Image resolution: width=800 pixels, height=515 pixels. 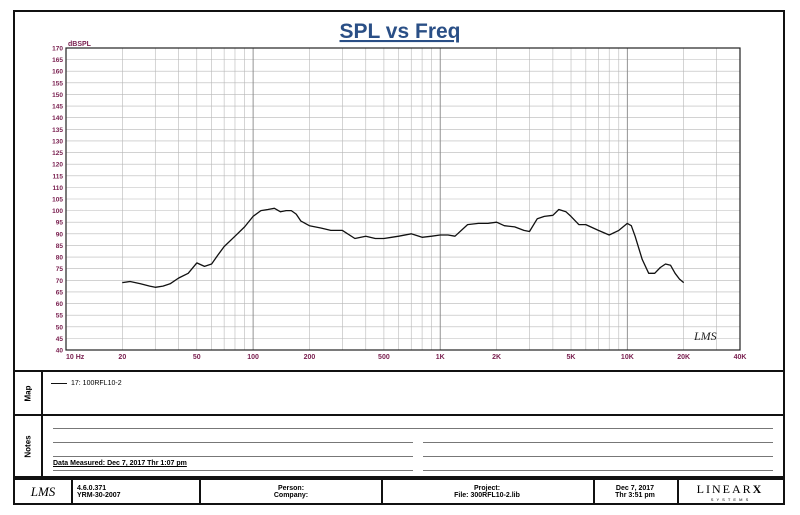 I want to click on y-tick-label: 160, so click(x=57, y=72).